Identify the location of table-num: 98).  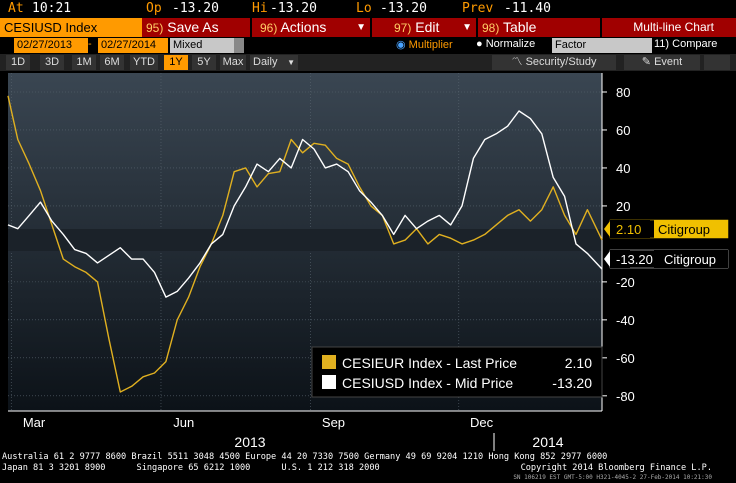
(491, 28).